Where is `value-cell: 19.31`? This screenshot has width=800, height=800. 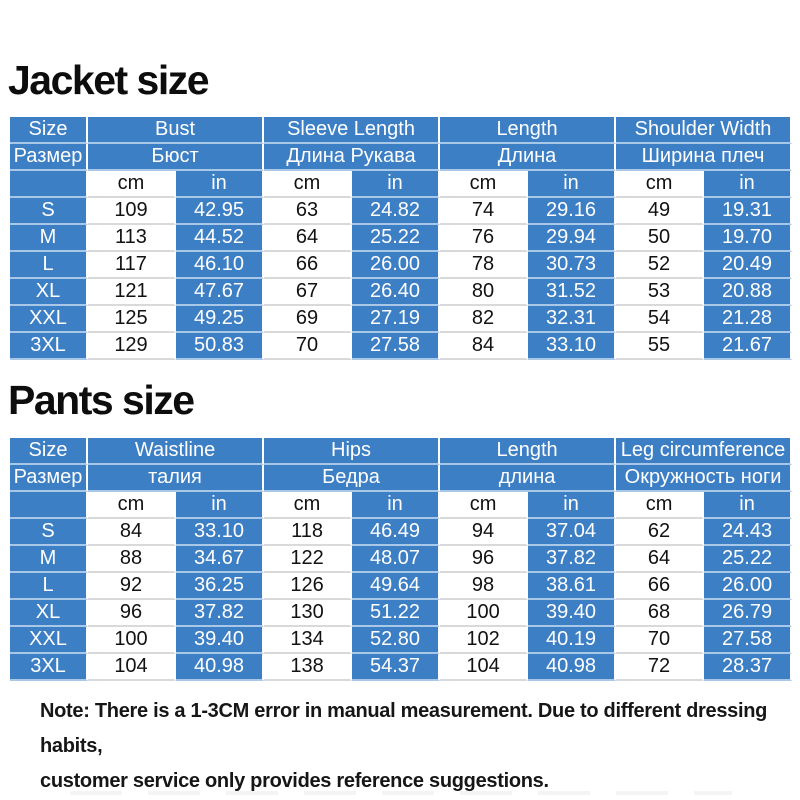 value-cell: 19.31 is located at coordinates (748, 211).